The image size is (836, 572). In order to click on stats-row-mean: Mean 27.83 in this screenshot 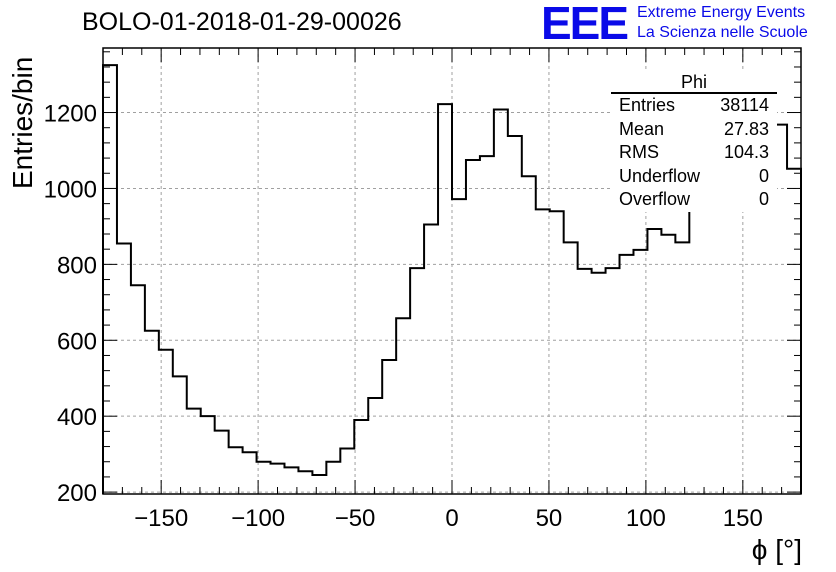, I will do `click(694, 130)`.